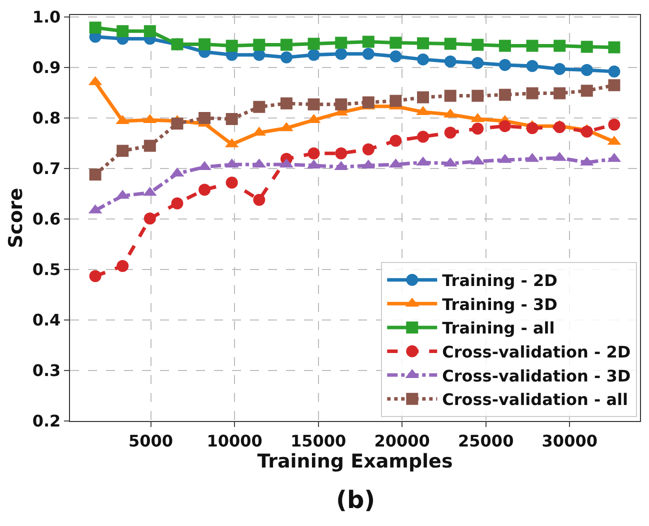  Describe the element at coordinates (402, 440) in the screenshot. I see `x-tick-label: 20000` at that location.